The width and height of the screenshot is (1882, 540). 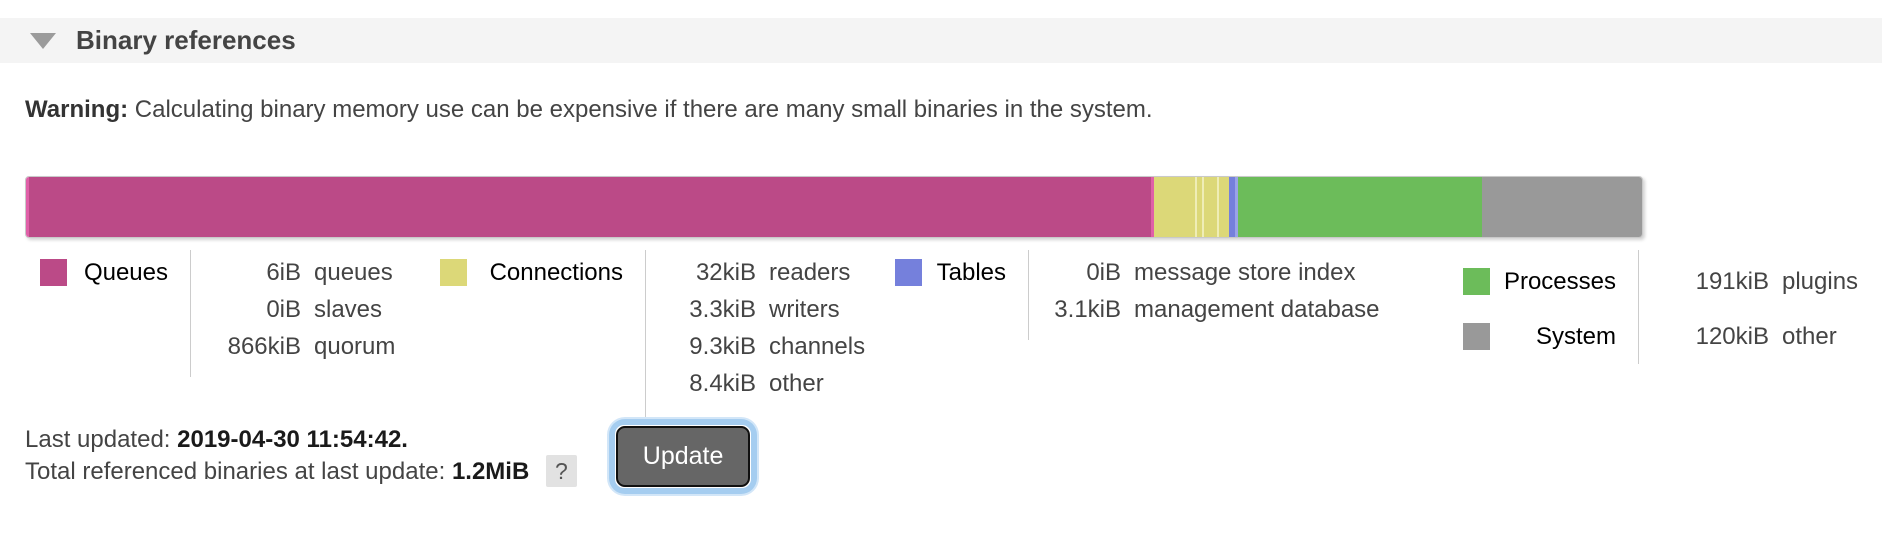 I want to click on value-row-other: 8.4kiB other, so click(x=770, y=383).